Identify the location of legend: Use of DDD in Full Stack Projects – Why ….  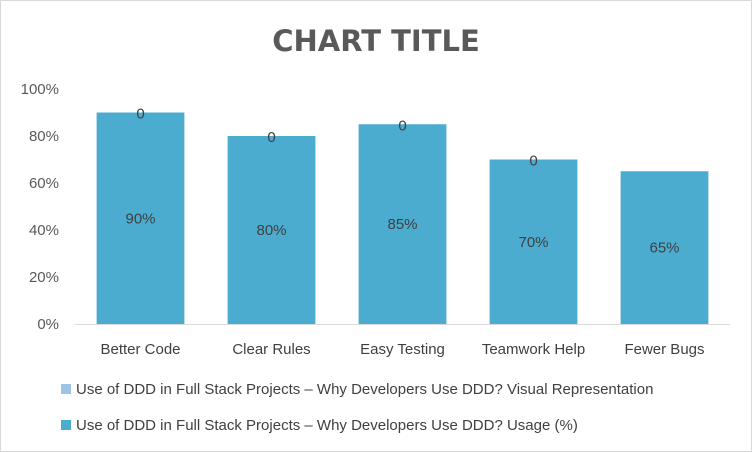
(357, 407).